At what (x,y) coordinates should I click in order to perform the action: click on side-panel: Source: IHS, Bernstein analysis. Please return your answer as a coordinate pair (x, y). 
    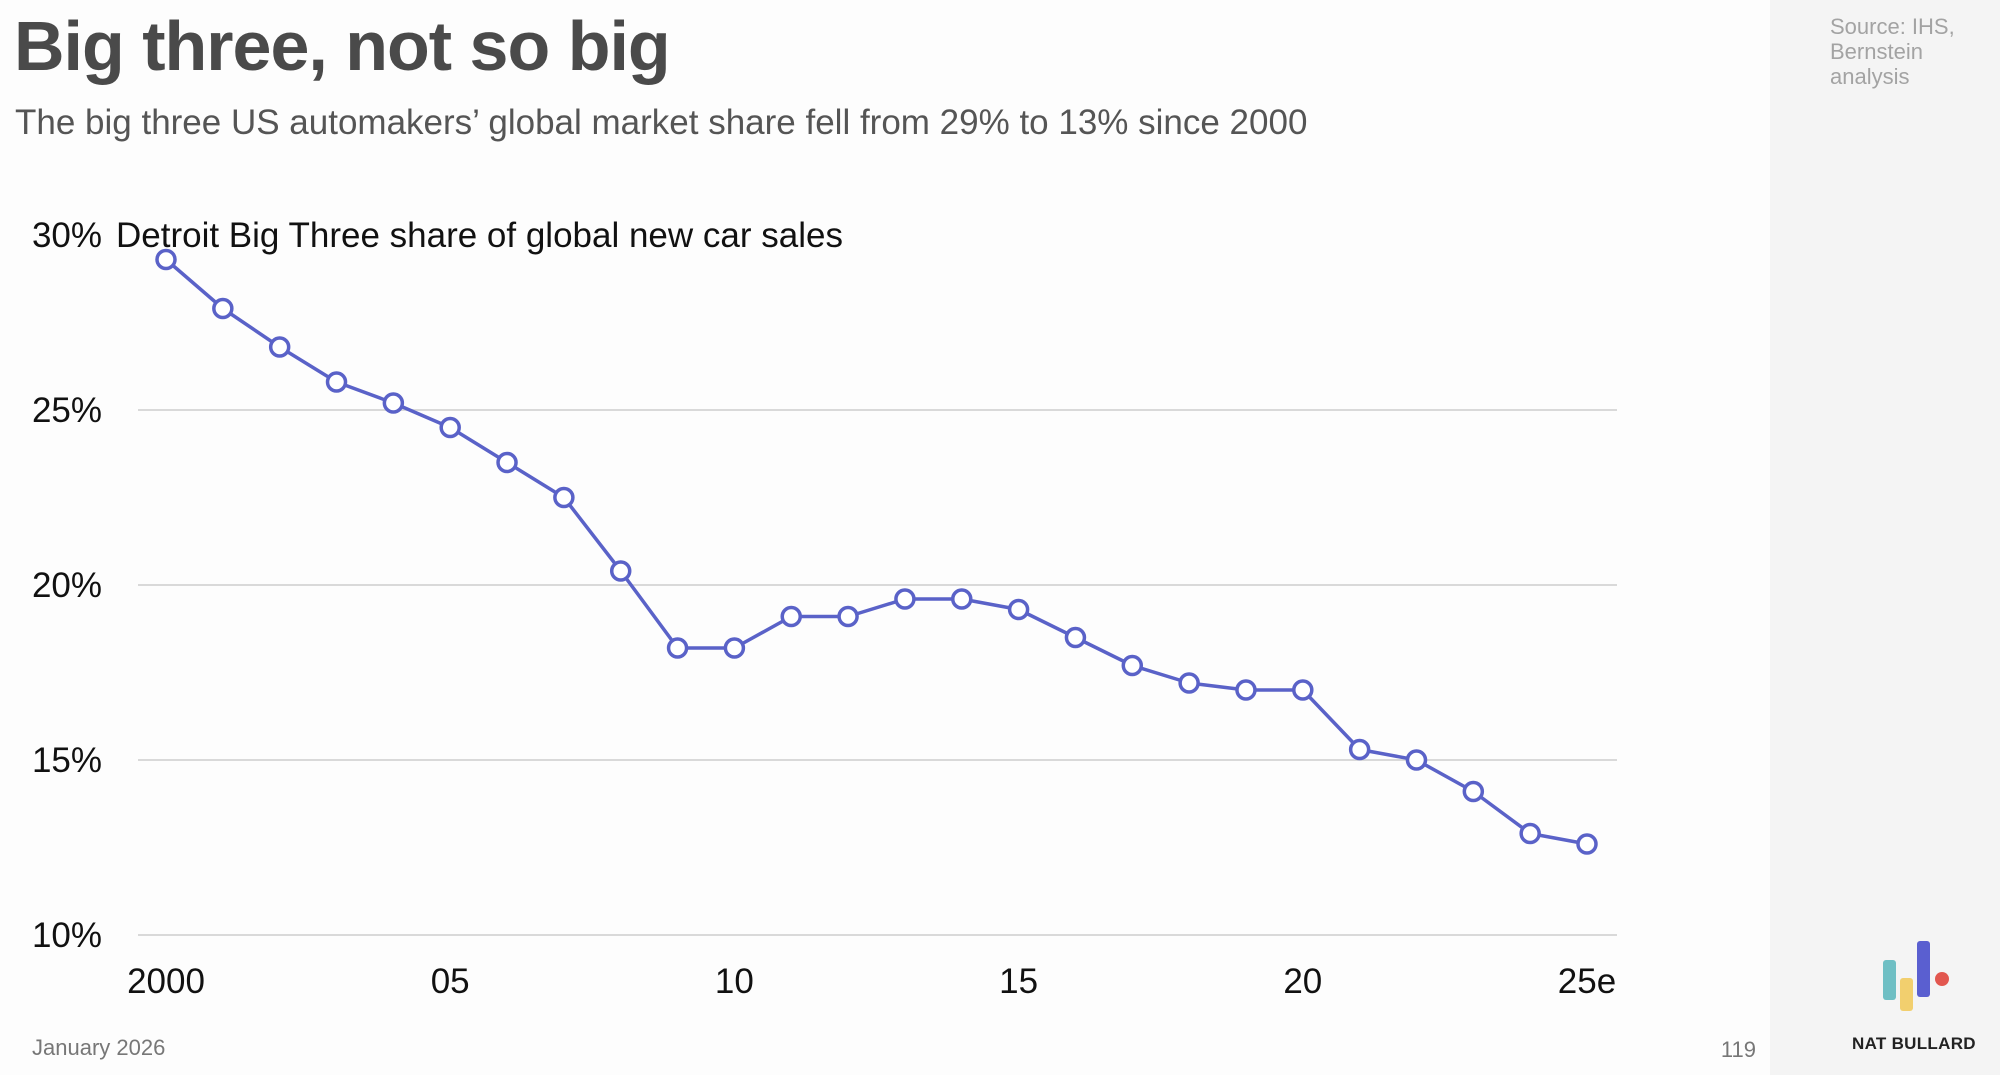
    Looking at the image, I should click on (1885, 537).